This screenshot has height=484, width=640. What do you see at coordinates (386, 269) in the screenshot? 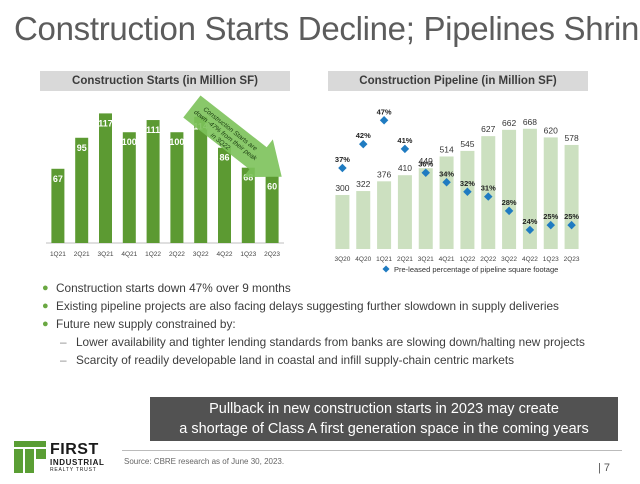
I see `legend-marker-icon` at bounding box center [386, 269].